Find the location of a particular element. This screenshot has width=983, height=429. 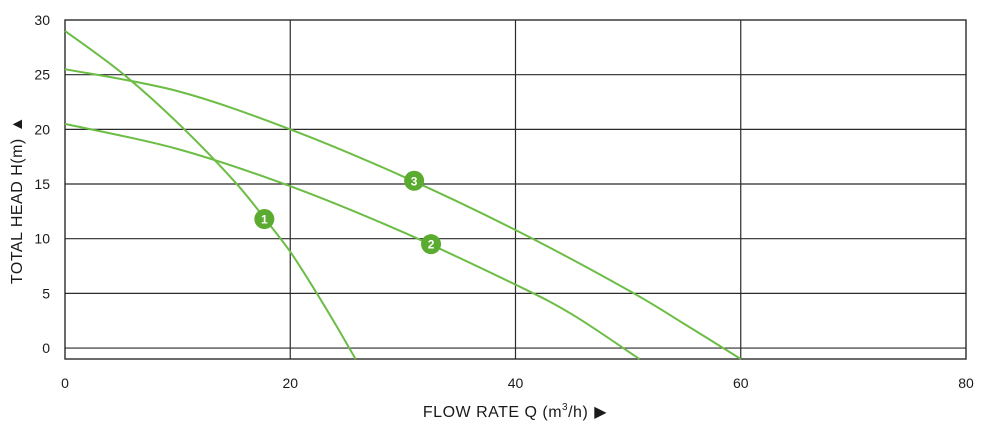

curve-badge-2: 2 is located at coordinates (431, 244).